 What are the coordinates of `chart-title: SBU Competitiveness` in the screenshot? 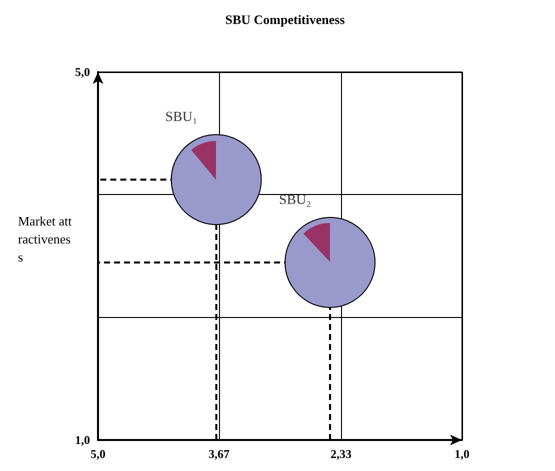 It's located at (285, 19).